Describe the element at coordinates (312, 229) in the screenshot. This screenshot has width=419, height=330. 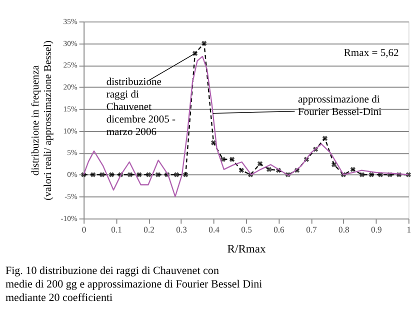
I see `x-tick-label: 0.7` at that location.